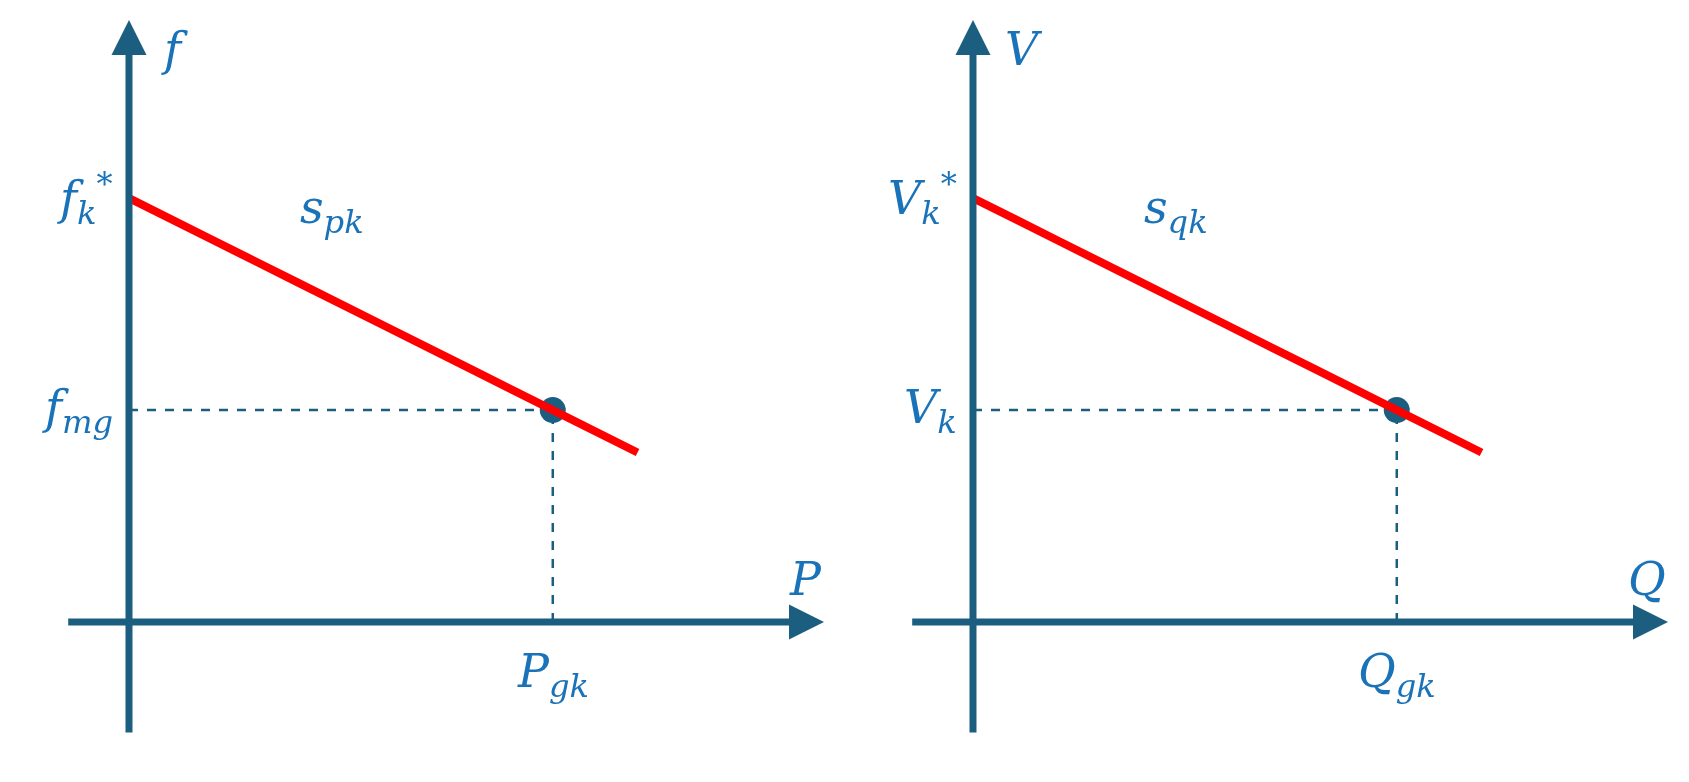 This screenshot has height=782, width=1689. What do you see at coordinates (1024, 49) in the screenshot?
I see `y-axis-title: V` at bounding box center [1024, 49].